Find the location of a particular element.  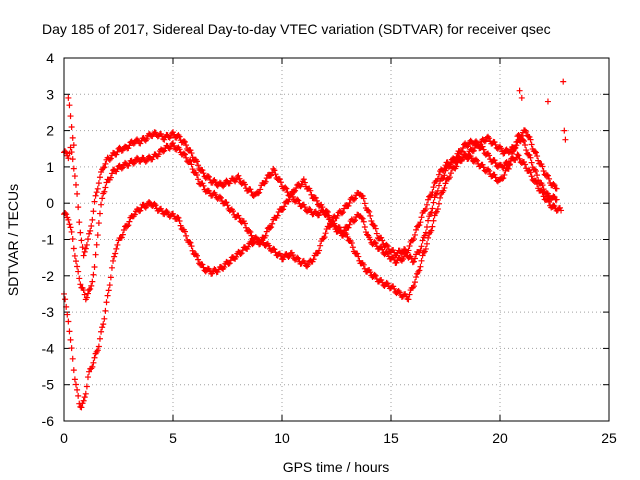

y-tick-label: -6 is located at coordinates (48, 421).